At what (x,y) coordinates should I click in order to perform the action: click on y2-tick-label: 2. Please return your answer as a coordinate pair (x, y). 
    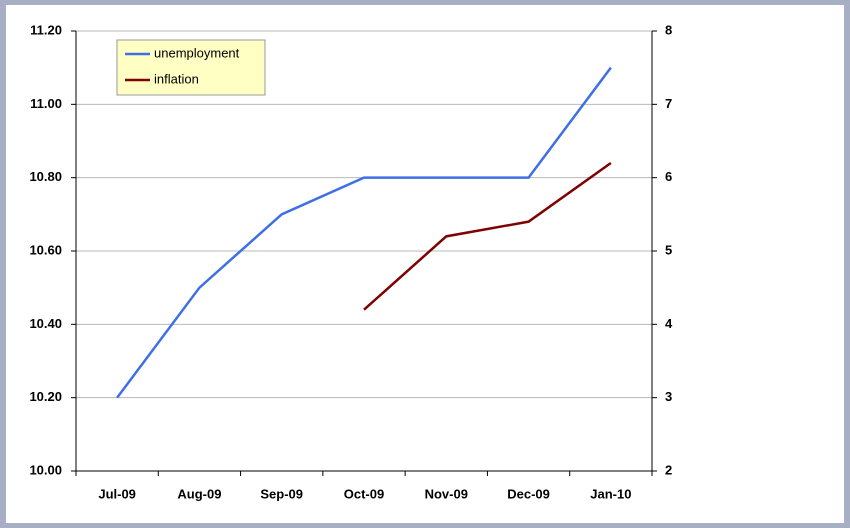
    Looking at the image, I should click on (668, 469).